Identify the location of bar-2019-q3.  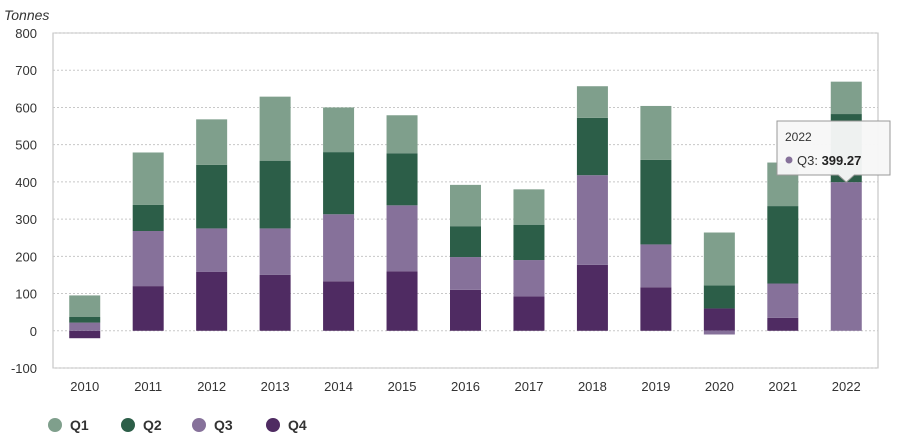
(656, 266).